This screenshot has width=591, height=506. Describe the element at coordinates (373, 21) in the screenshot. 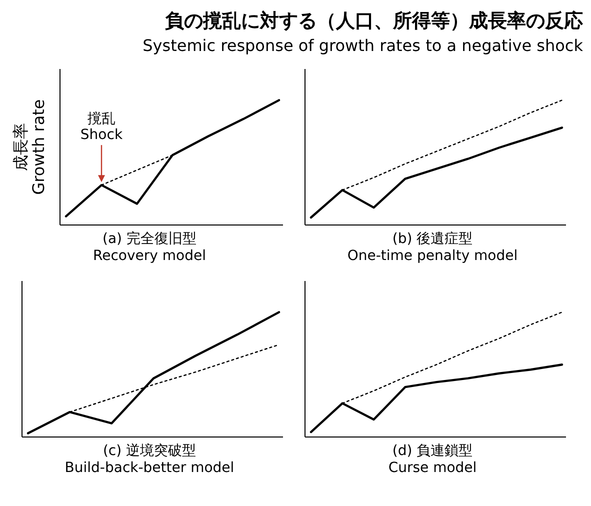

I see `text: 負の撹乱に対する（人口、所得等）成長率の反応` at that location.